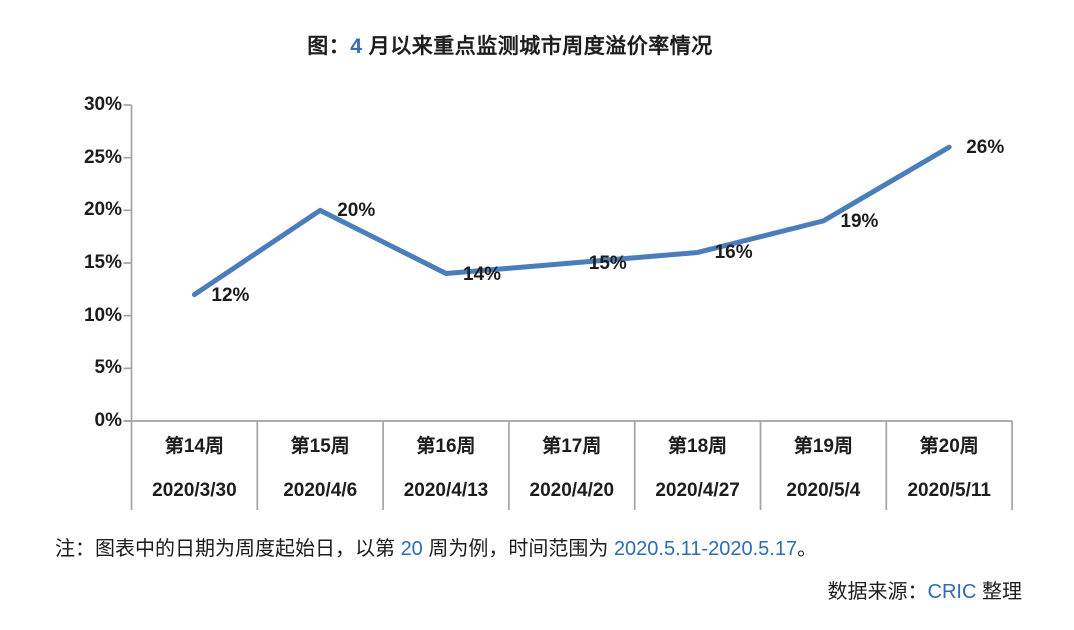 The width and height of the screenshot is (1074, 630). I want to click on data-point-label: 14%, so click(482, 274).